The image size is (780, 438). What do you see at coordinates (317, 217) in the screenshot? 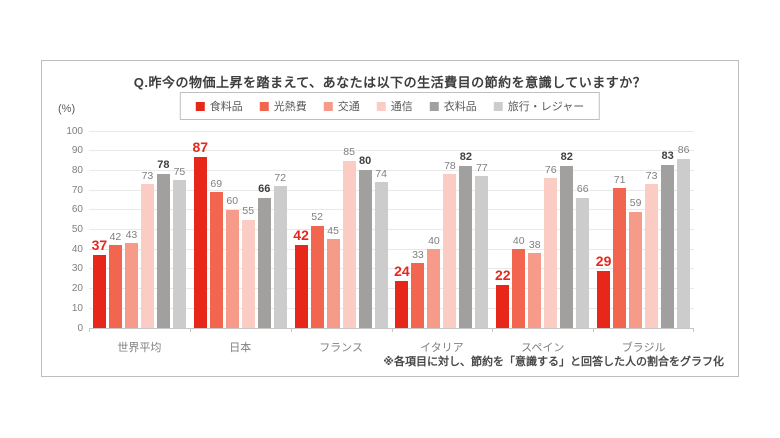
I see `bar-value-label: 52` at bounding box center [317, 217].